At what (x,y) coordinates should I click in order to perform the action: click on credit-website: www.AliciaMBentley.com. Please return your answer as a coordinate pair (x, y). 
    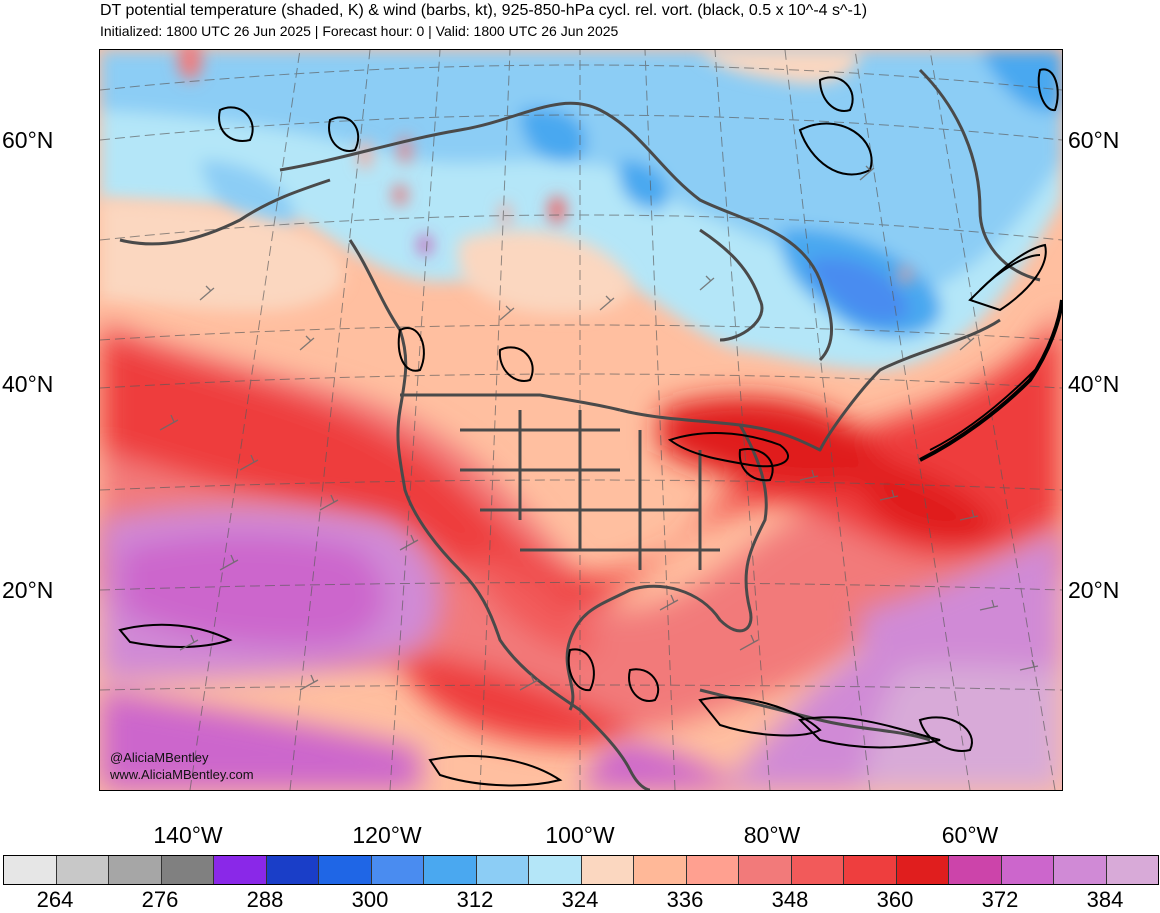
    Looking at the image, I should click on (182, 774).